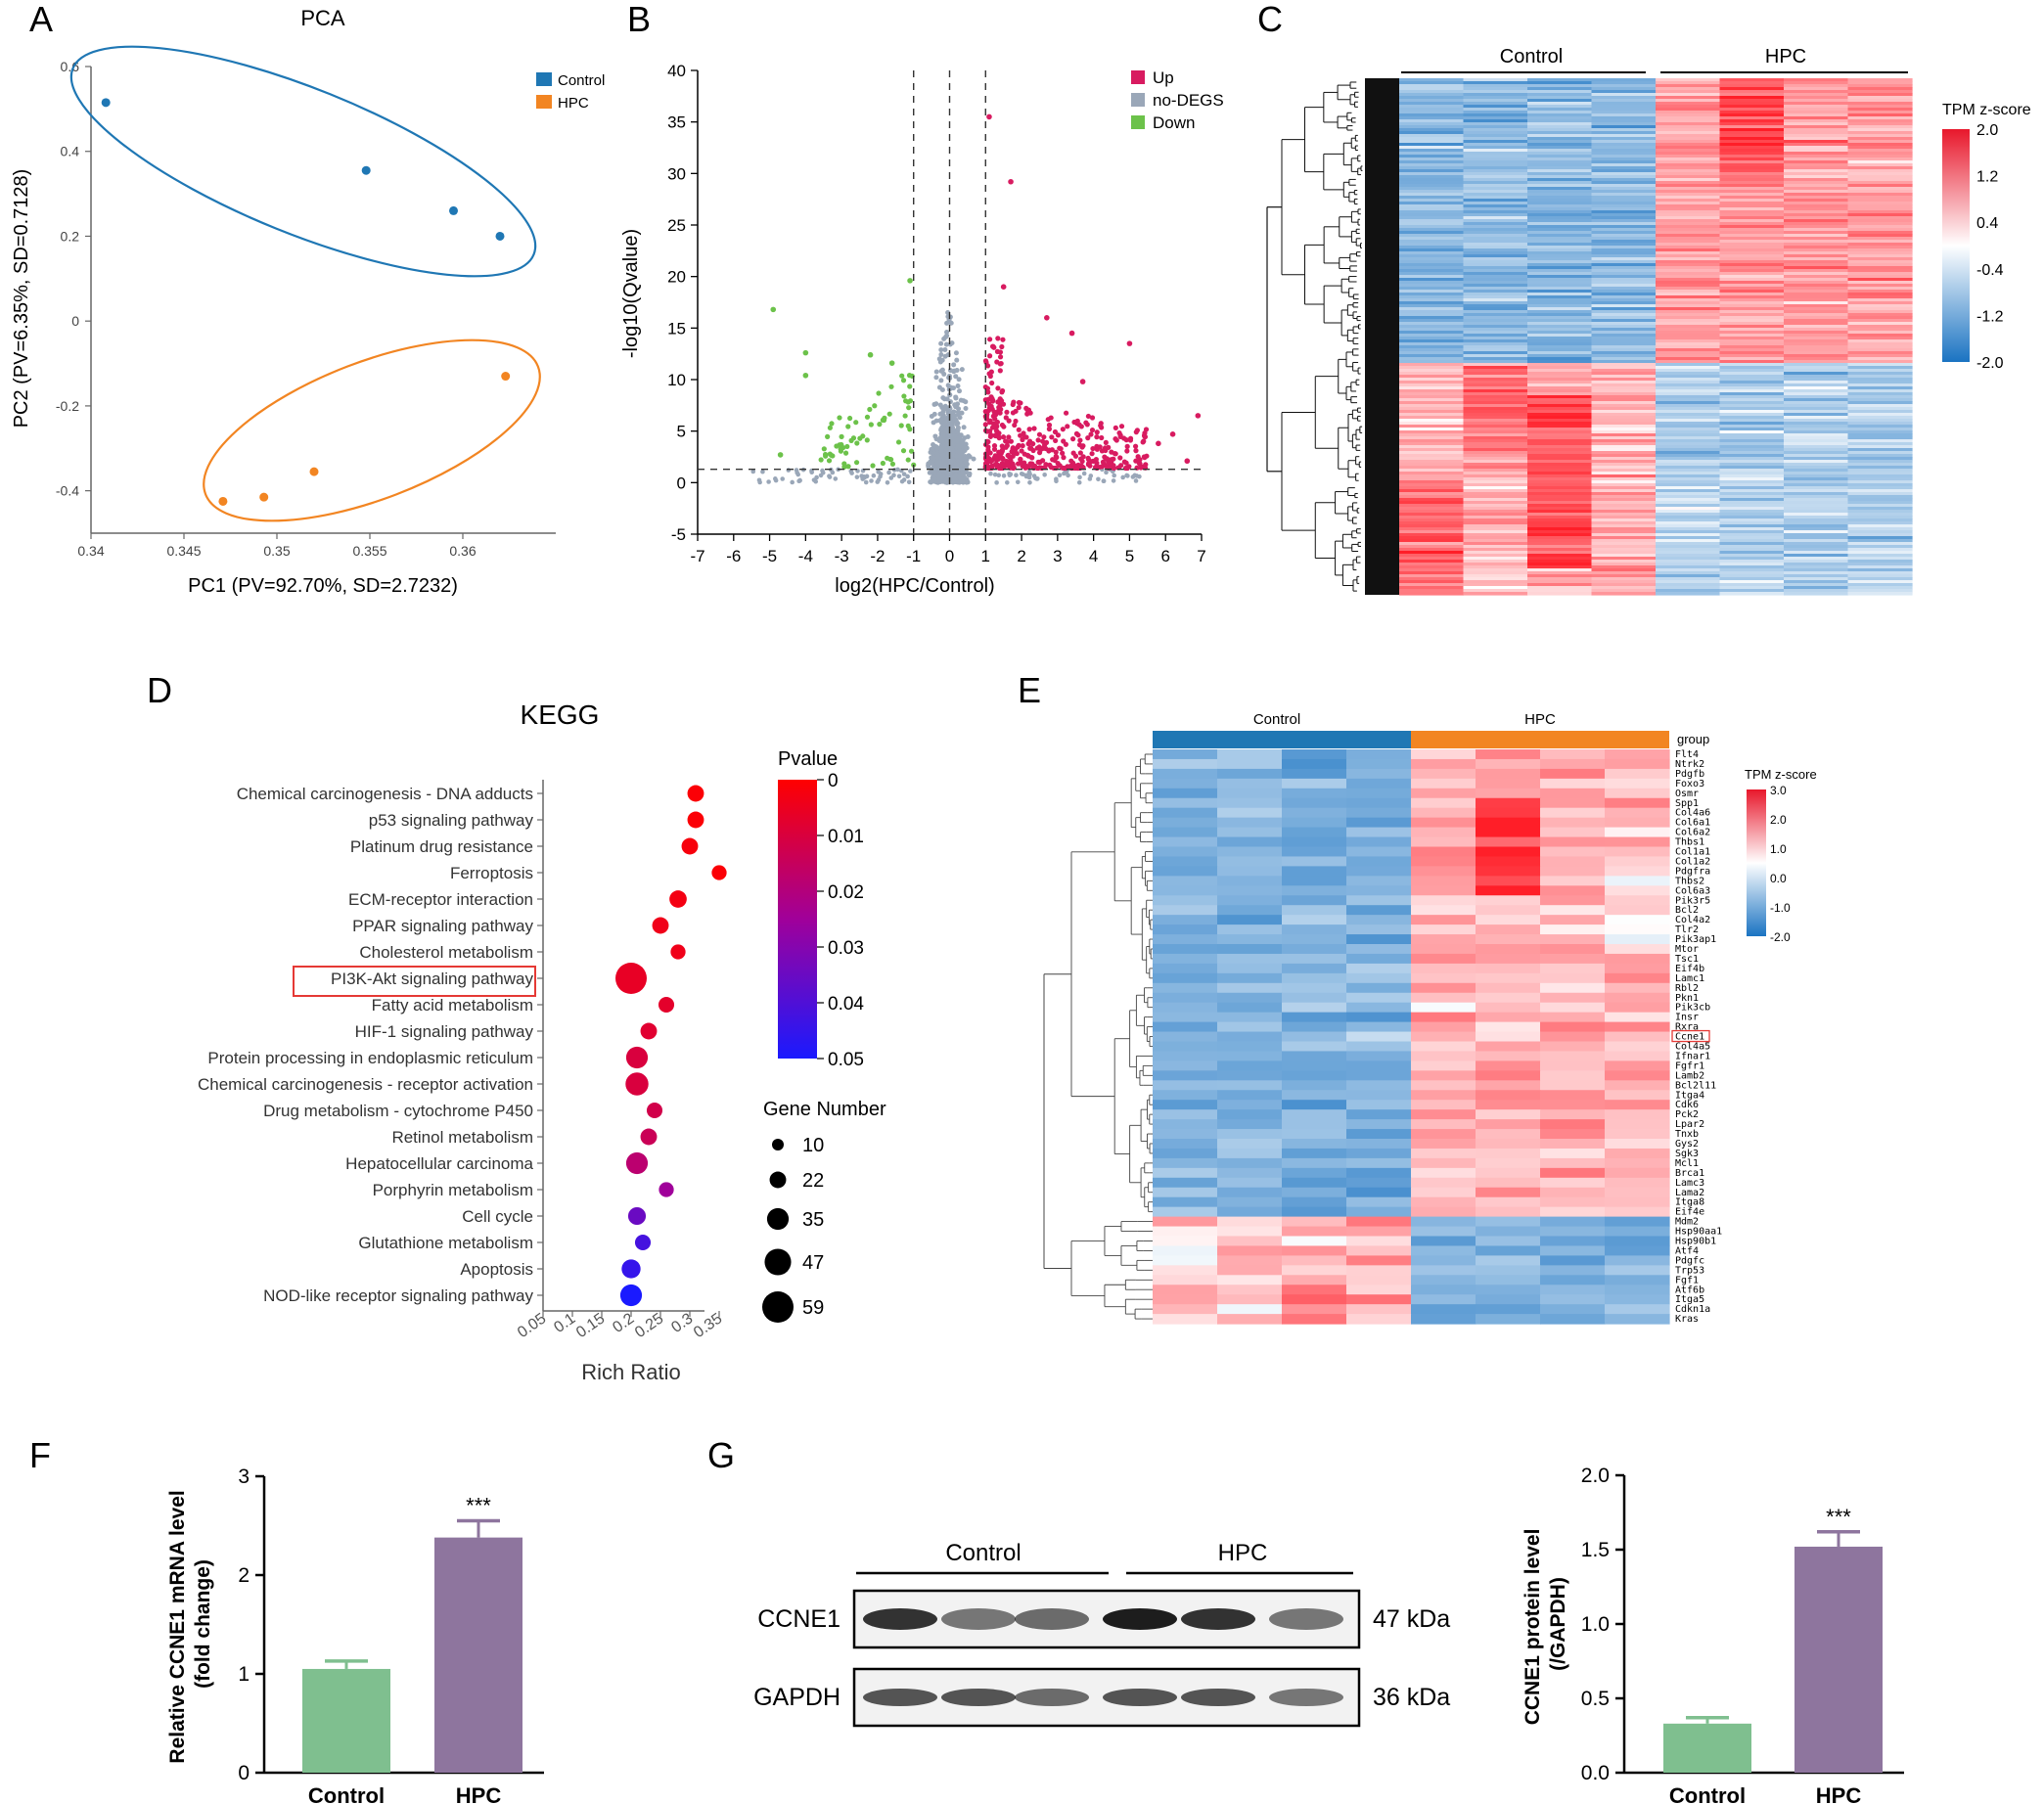  What do you see at coordinates (813, 1263) in the screenshot?
I see `kegg-size-label: 47` at bounding box center [813, 1263].